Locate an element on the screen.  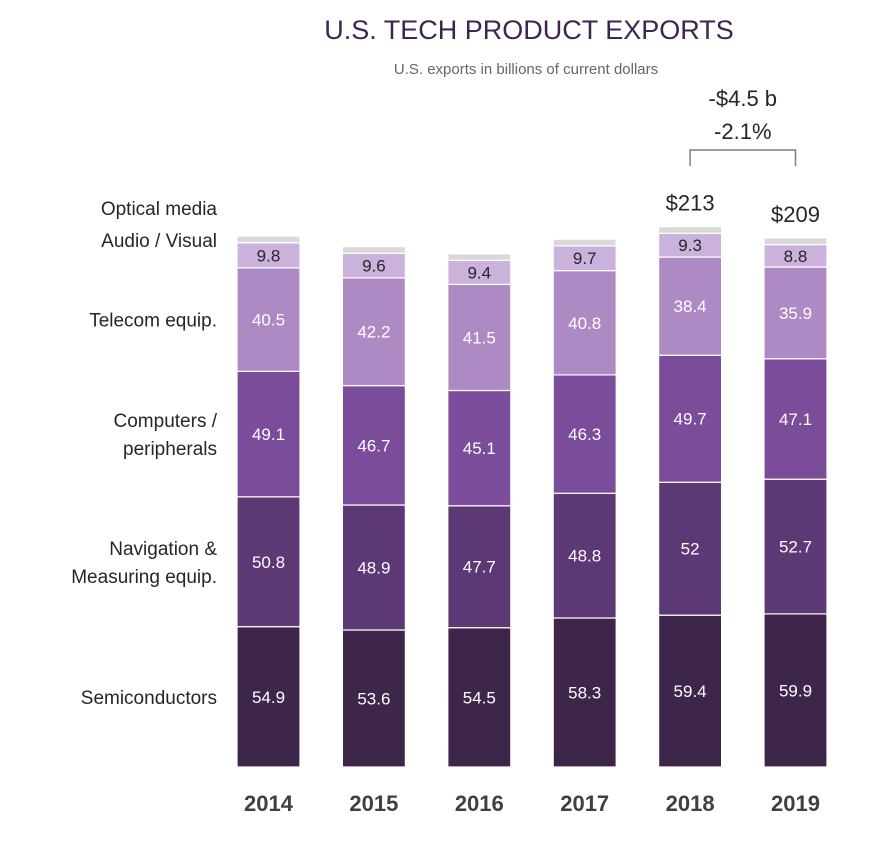
data-label: 48.9 is located at coordinates (373, 568).